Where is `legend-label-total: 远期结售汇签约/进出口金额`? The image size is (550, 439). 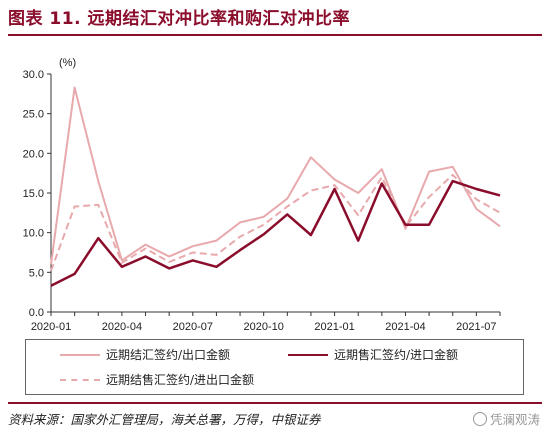 legend-label-total: 远期结售汇签约/进出口金额 is located at coordinates (180, 380).